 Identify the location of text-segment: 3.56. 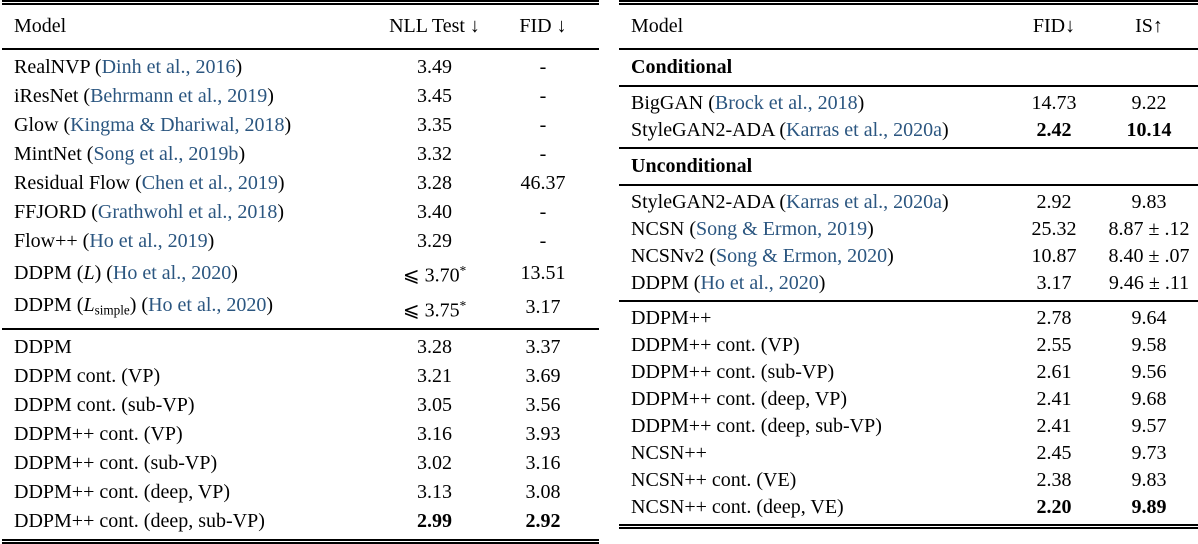
(543, 405).